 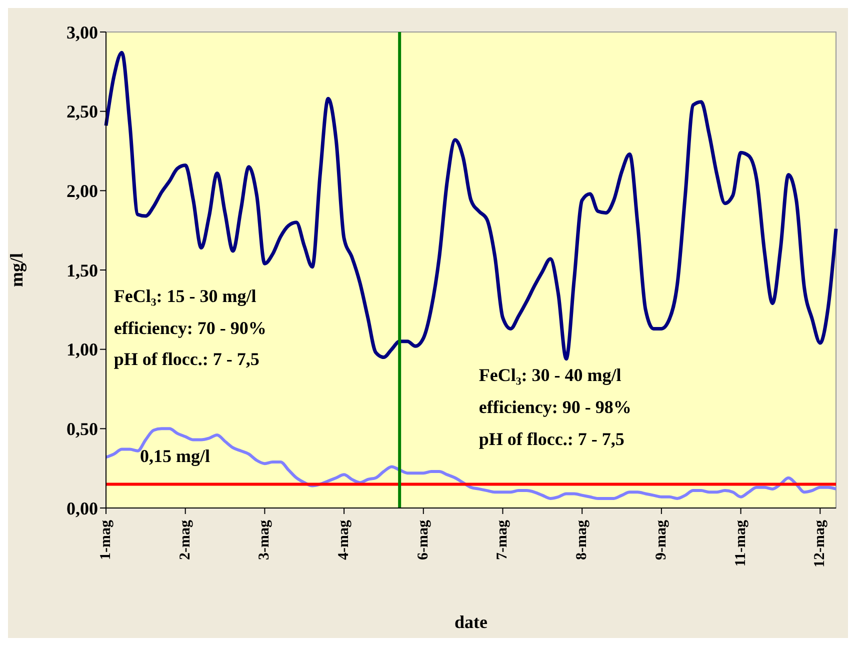 I want to click on x-tick-label: 11-mag, so click(x=740, y=543).